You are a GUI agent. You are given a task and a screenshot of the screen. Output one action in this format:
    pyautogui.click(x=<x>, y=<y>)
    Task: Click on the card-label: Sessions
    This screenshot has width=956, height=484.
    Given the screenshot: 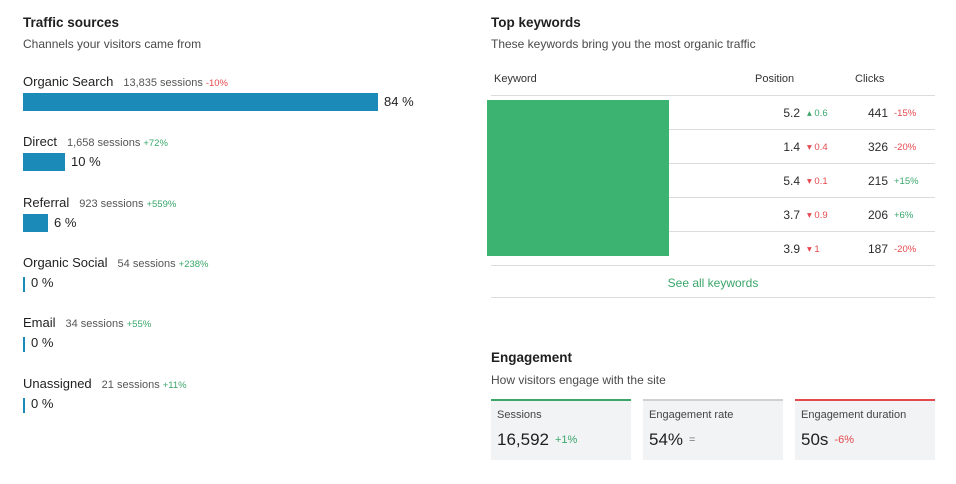 What is the action you would take?
    pyautogui.click(x=519, y=415)
    